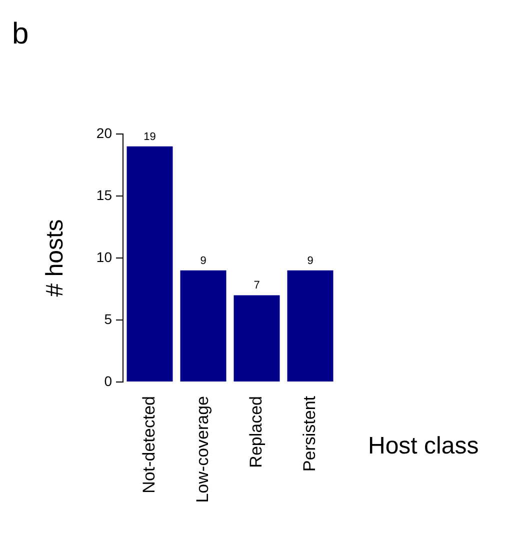  What do you see at coordinates (148, 445) in the screenshot?
I see `x-tick-label: Not-detected` at bounding box center [148, 445].